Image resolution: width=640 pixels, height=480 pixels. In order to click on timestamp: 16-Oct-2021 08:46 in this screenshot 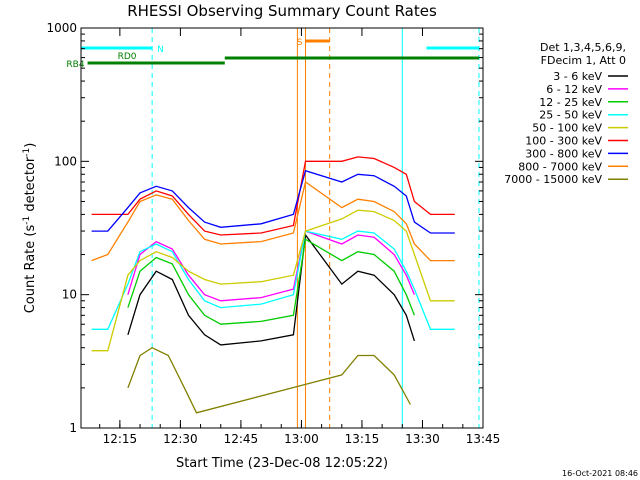, I will do `click(600, 473)`.